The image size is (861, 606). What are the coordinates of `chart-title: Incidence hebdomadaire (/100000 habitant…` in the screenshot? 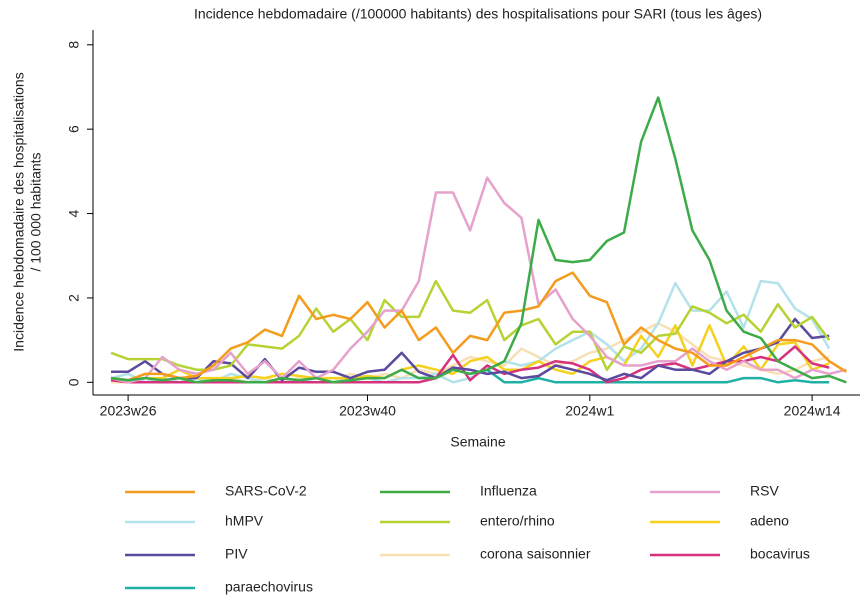 It's located at (478, 14).